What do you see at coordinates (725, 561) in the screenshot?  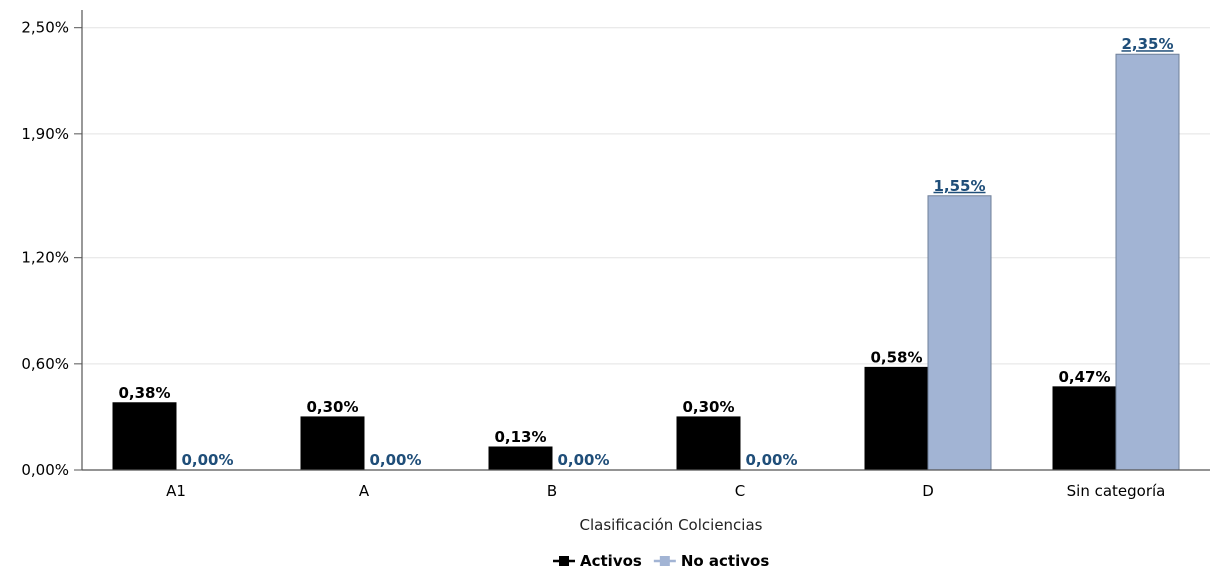 I see `legend-label: No activos` at bounding box center [725, 561].